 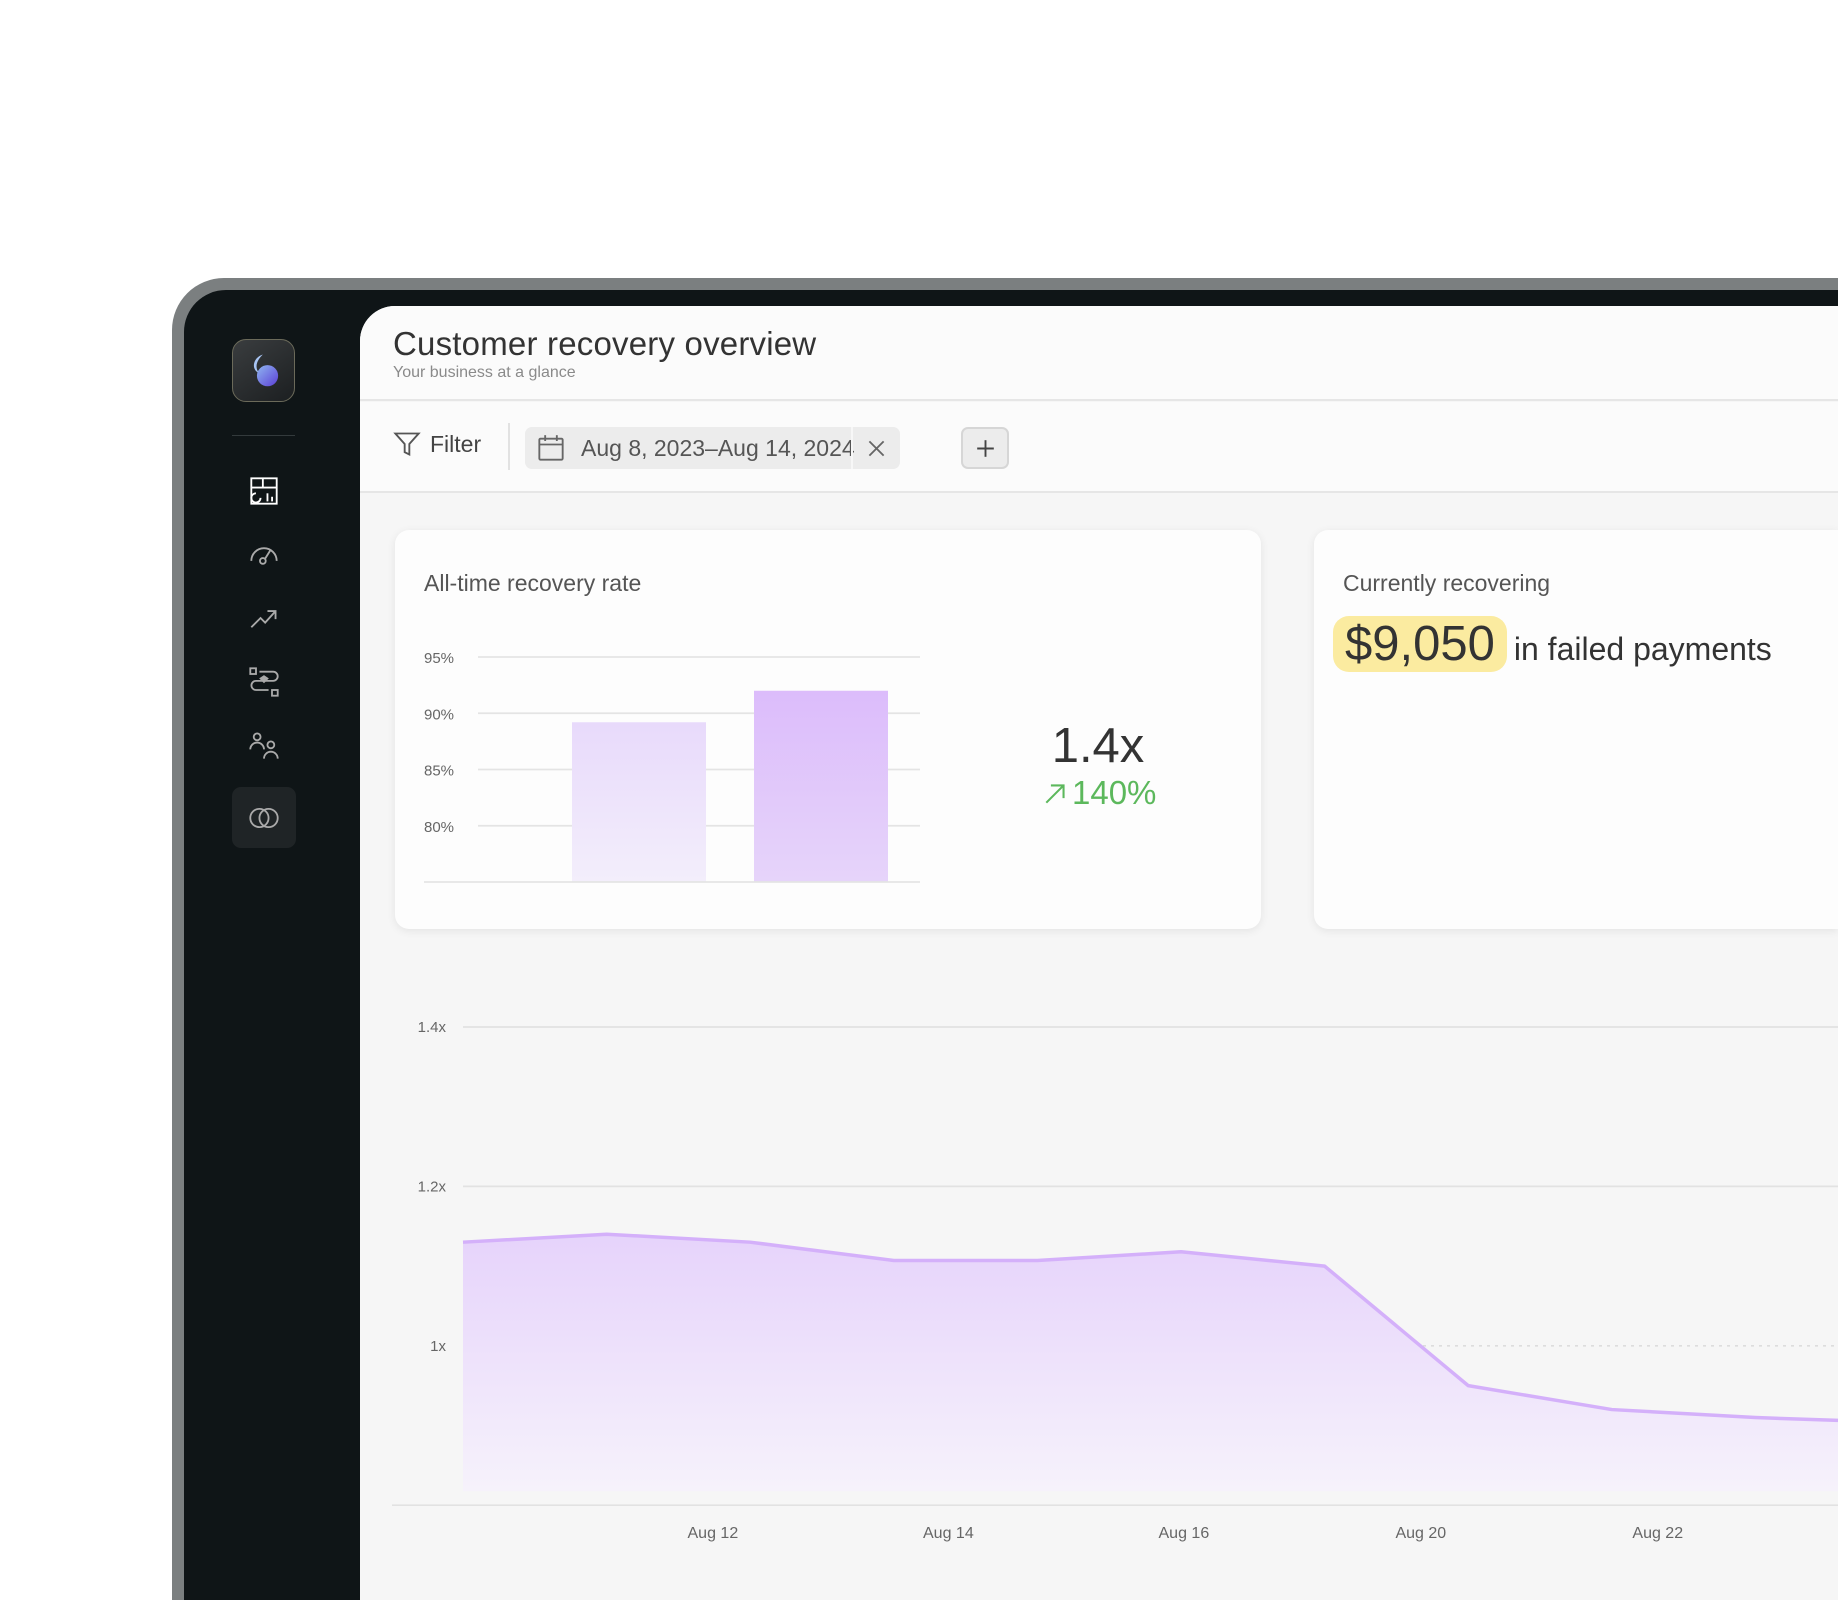 I want to click on filter-button: Filter, so click(x=437, y=444).